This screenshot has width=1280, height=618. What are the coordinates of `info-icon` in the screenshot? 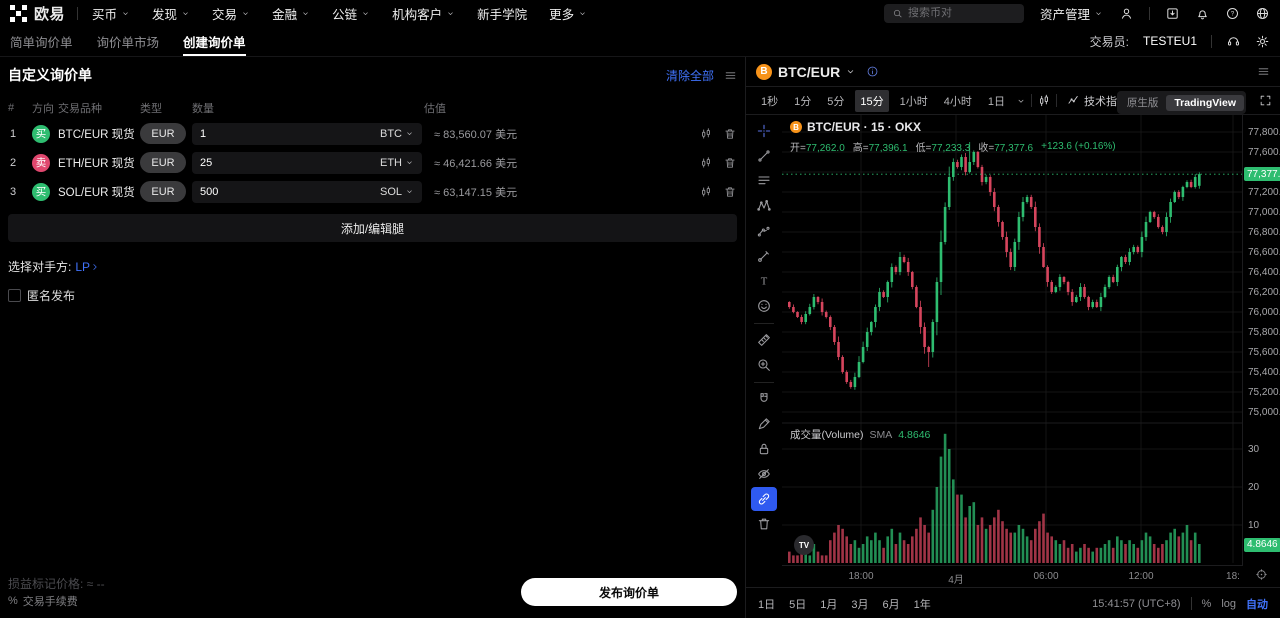 It's located at (872, 71).